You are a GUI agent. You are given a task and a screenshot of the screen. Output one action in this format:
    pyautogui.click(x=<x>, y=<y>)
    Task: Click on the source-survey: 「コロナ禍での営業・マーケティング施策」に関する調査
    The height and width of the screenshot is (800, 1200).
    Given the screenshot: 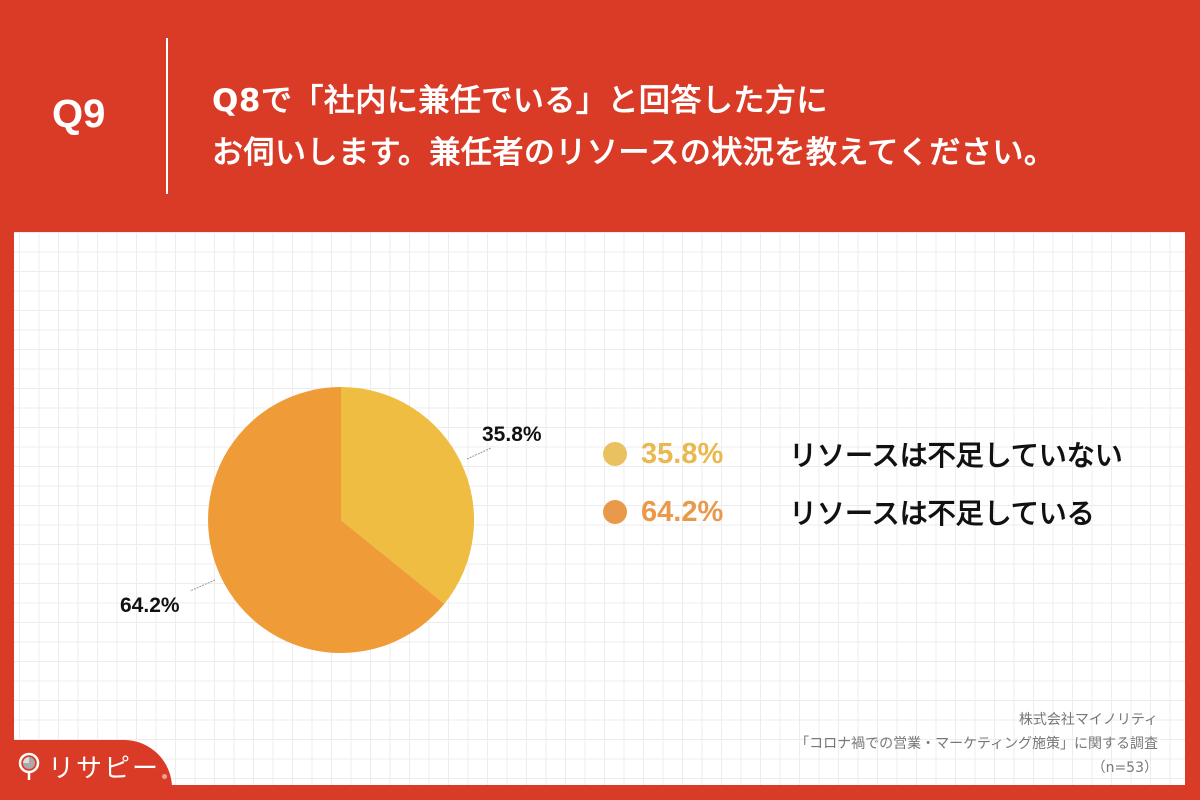 What is the action you would take?
    pyautogui.click(x=976, y=744)
    